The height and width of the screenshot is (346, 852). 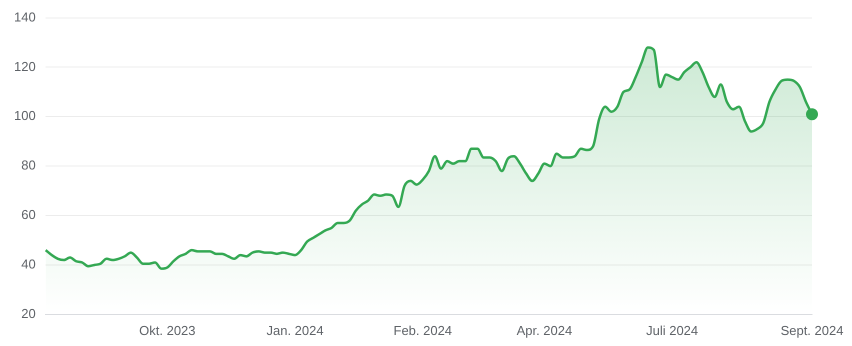 What do you see at coordinates (422, 330) in the screenshot?
I see `x-tick-label: Feb. 2024` at bounding box center [422, 330].